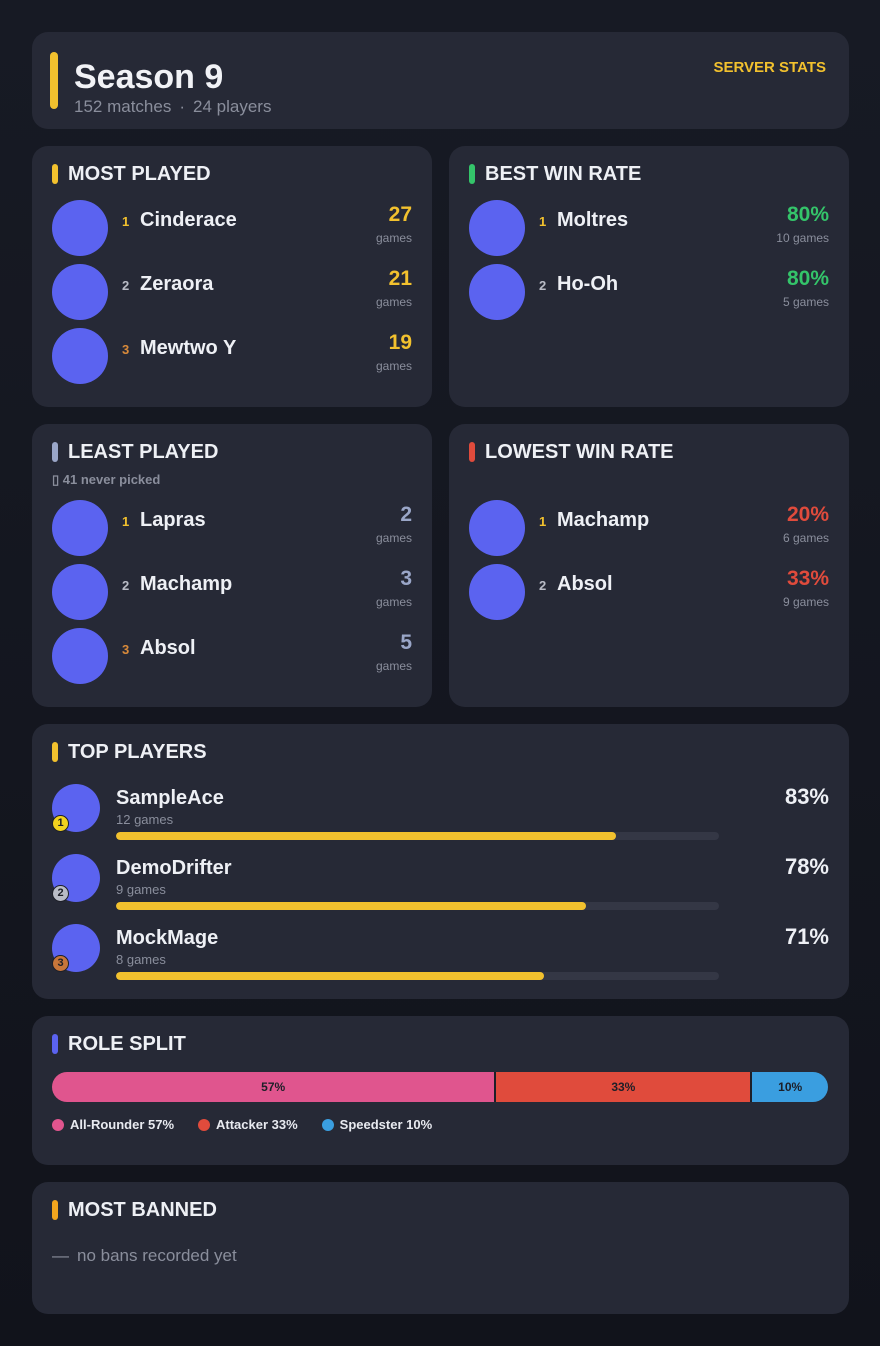 This screenshot has height=1346, width=880. I want to click on no-bans-message: — no bans recorded yet, so click(144, 1256).